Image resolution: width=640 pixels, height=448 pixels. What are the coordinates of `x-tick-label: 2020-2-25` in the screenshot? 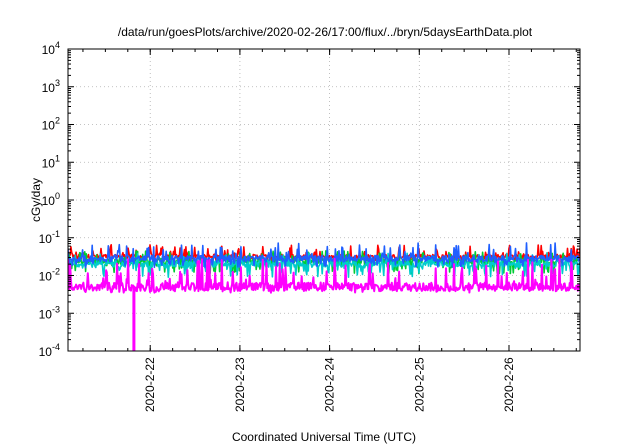 It's located at (419, 384).